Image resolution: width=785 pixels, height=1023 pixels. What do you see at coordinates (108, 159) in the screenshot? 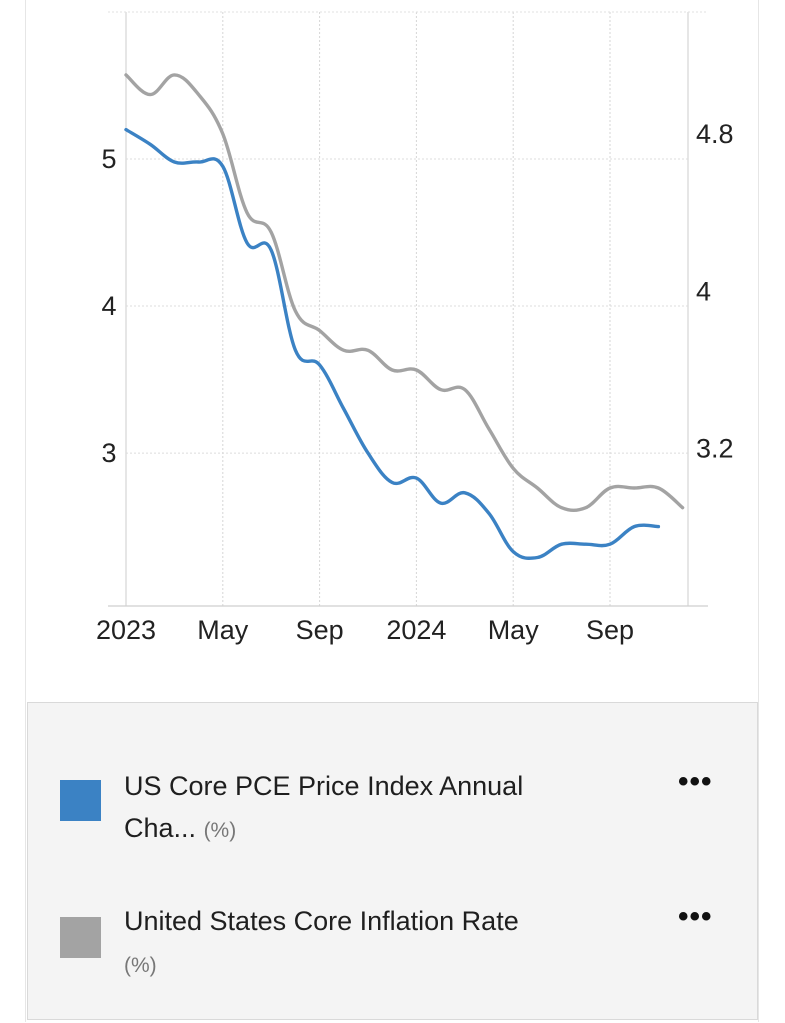
I see `left-y-tick-label: 5` at bounding box center [108, 159].